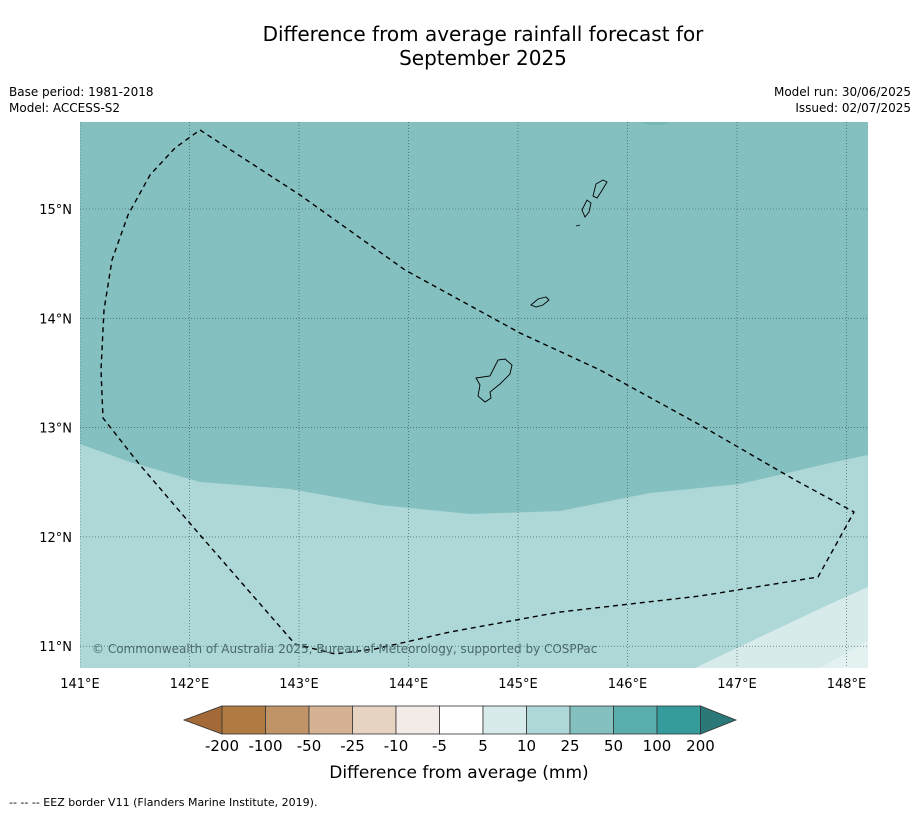  I want to click on island-guam, so click(494, 380).